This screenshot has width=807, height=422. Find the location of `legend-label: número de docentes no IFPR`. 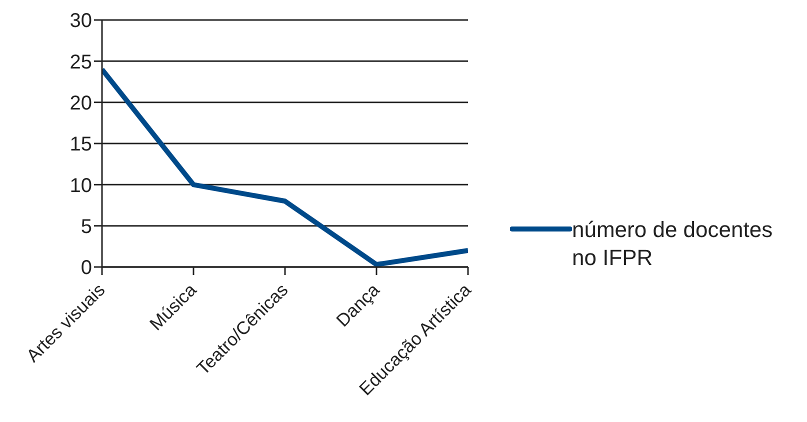

legend-label: número de docentes no IFPR is located at coordinates (673, 244).